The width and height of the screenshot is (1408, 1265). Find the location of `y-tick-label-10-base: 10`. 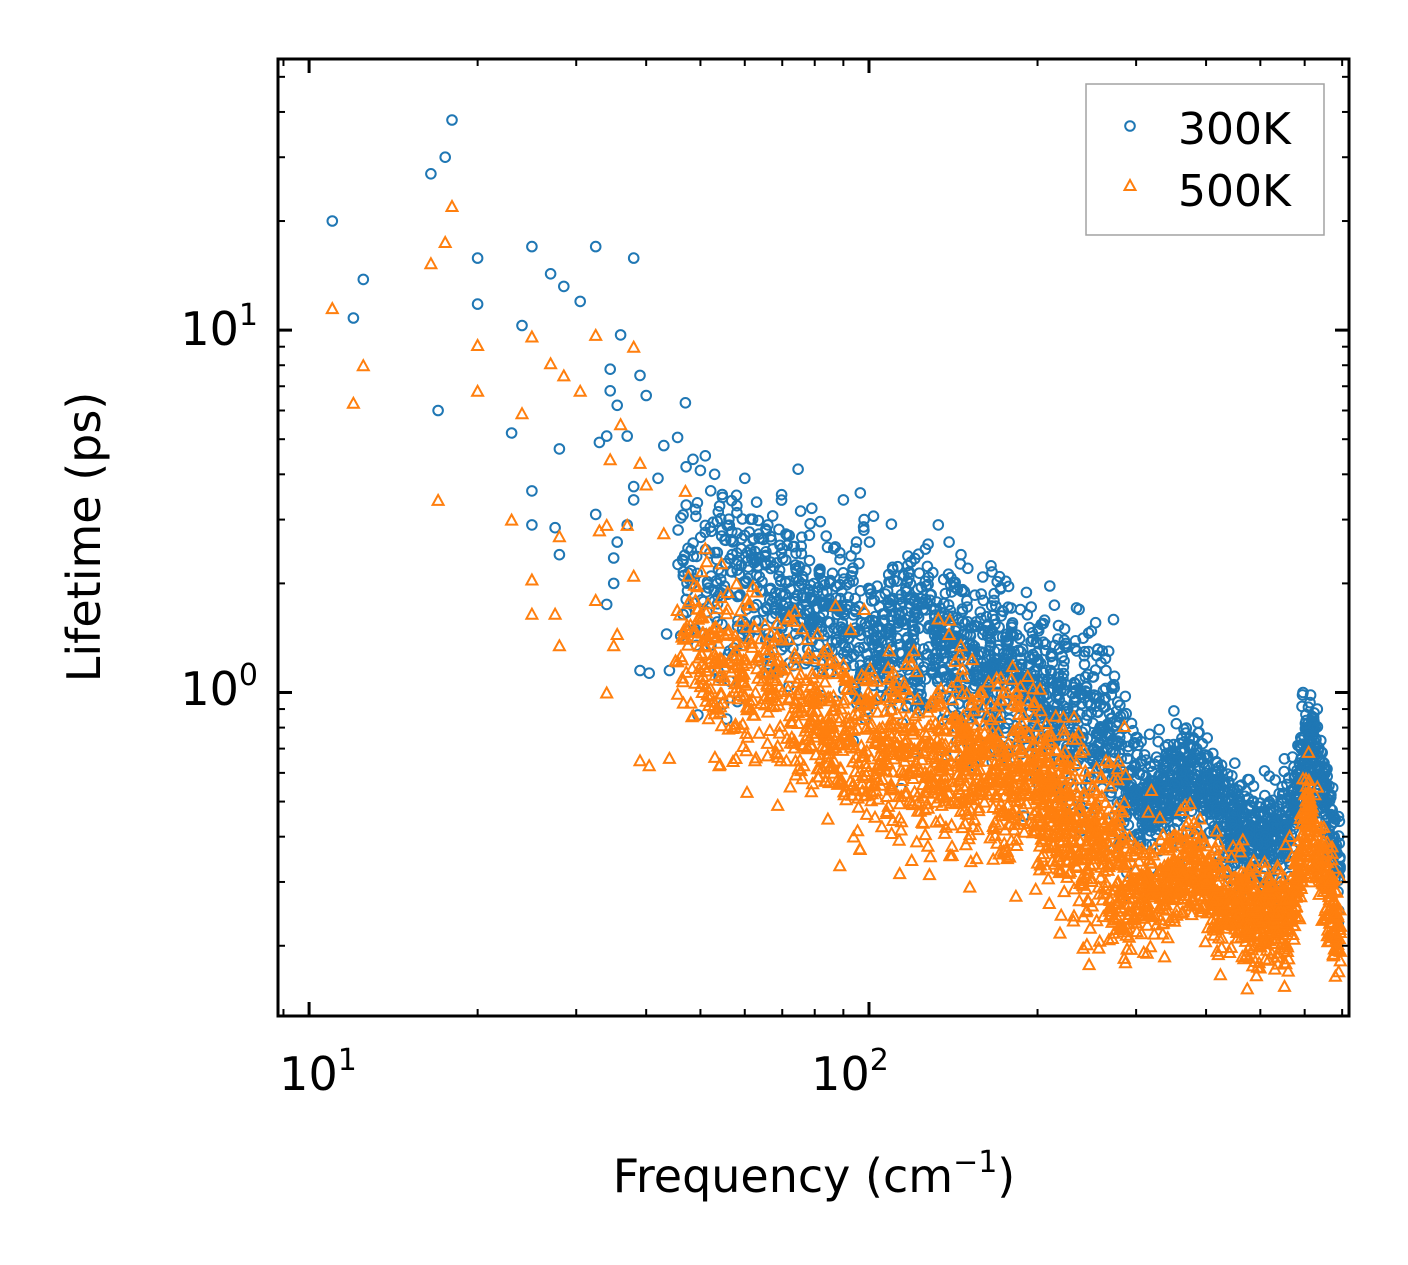

y-tick-label-10-base: 10 is located at coordinates (209, 329).